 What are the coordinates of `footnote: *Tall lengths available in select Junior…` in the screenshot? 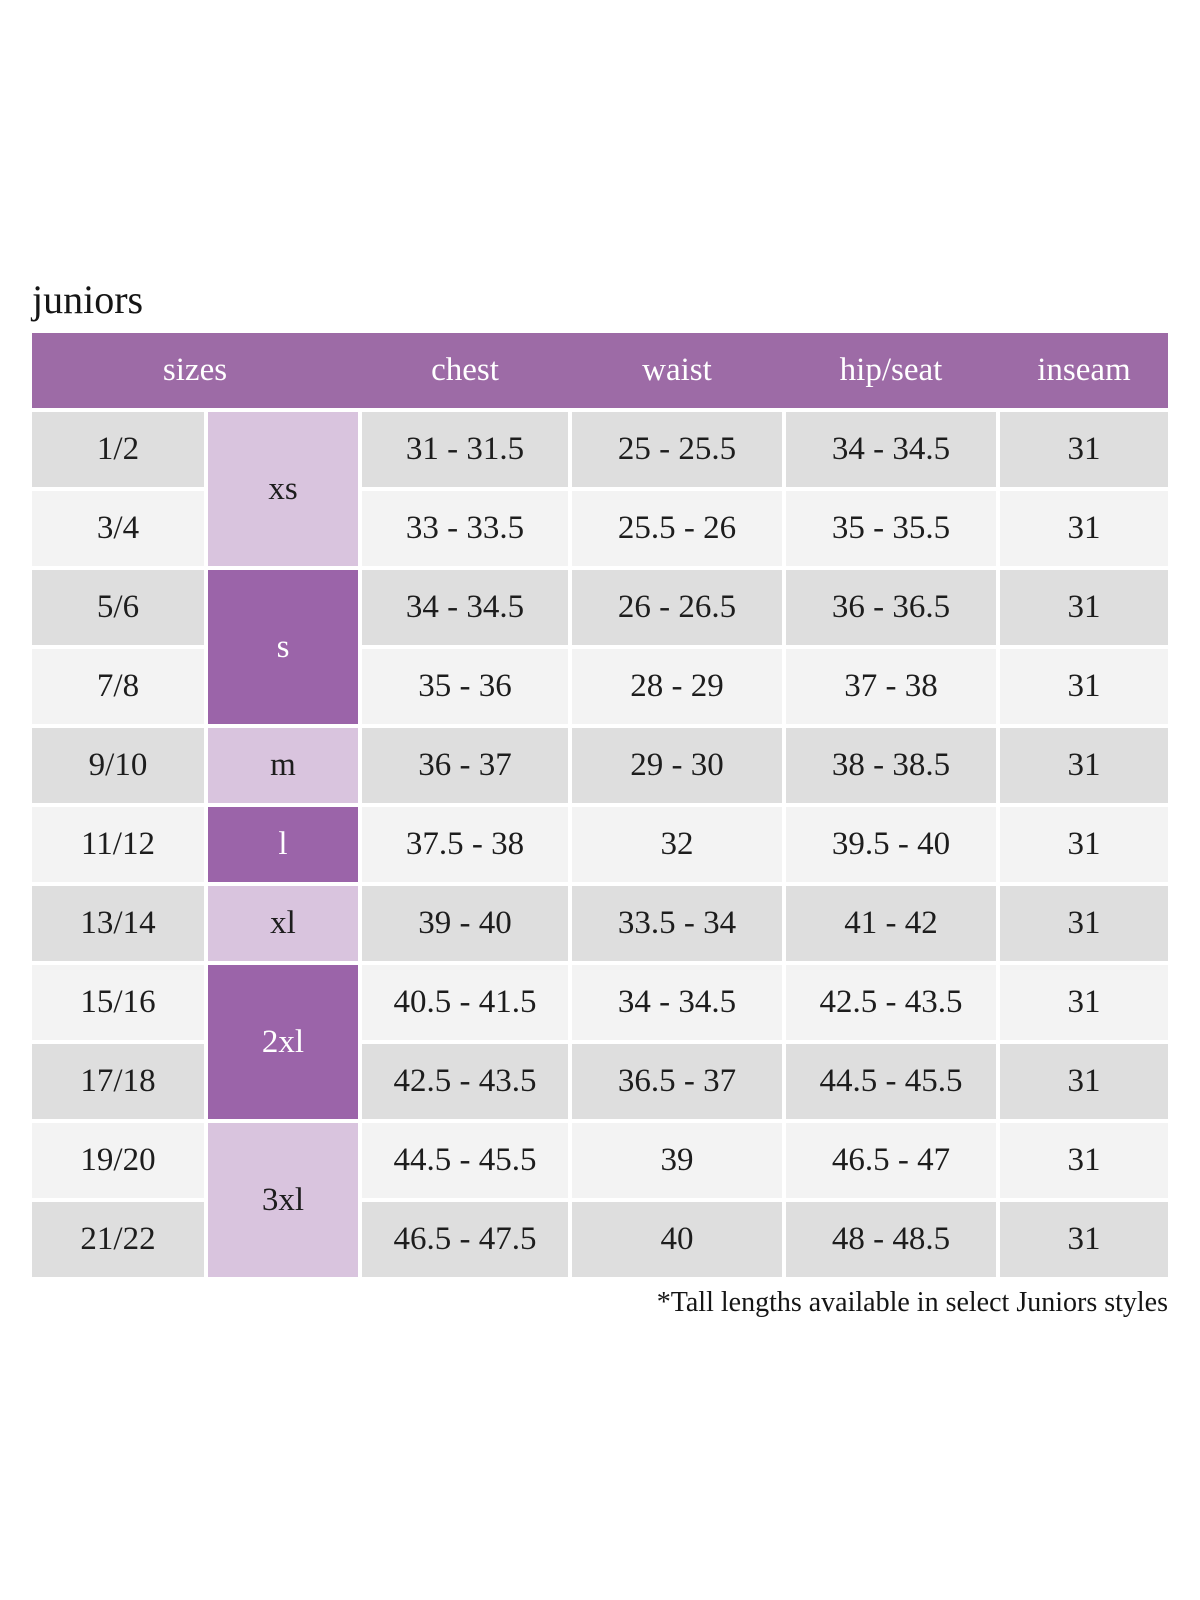 It's located at (912, 1302).